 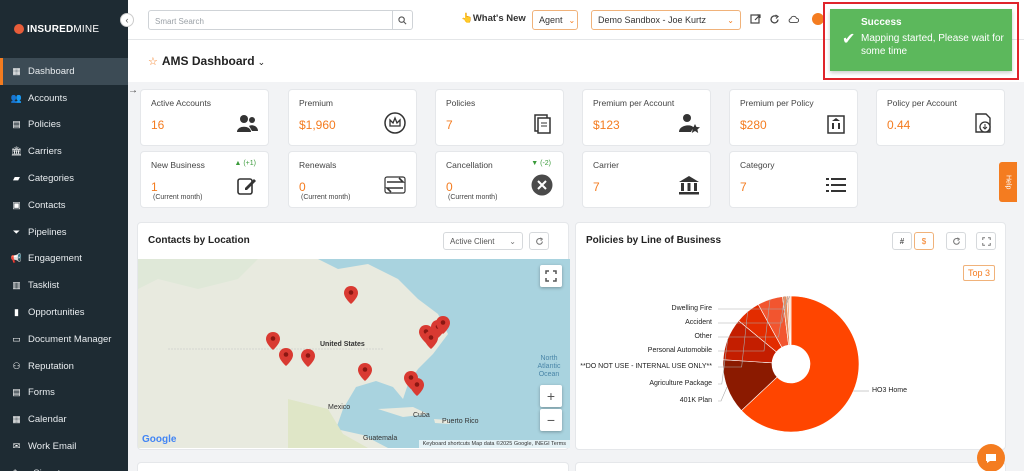 I want to click on kpi-card-new-business: New Business 1 (Current month) ▲ (+1), so click(x=204, y=179).